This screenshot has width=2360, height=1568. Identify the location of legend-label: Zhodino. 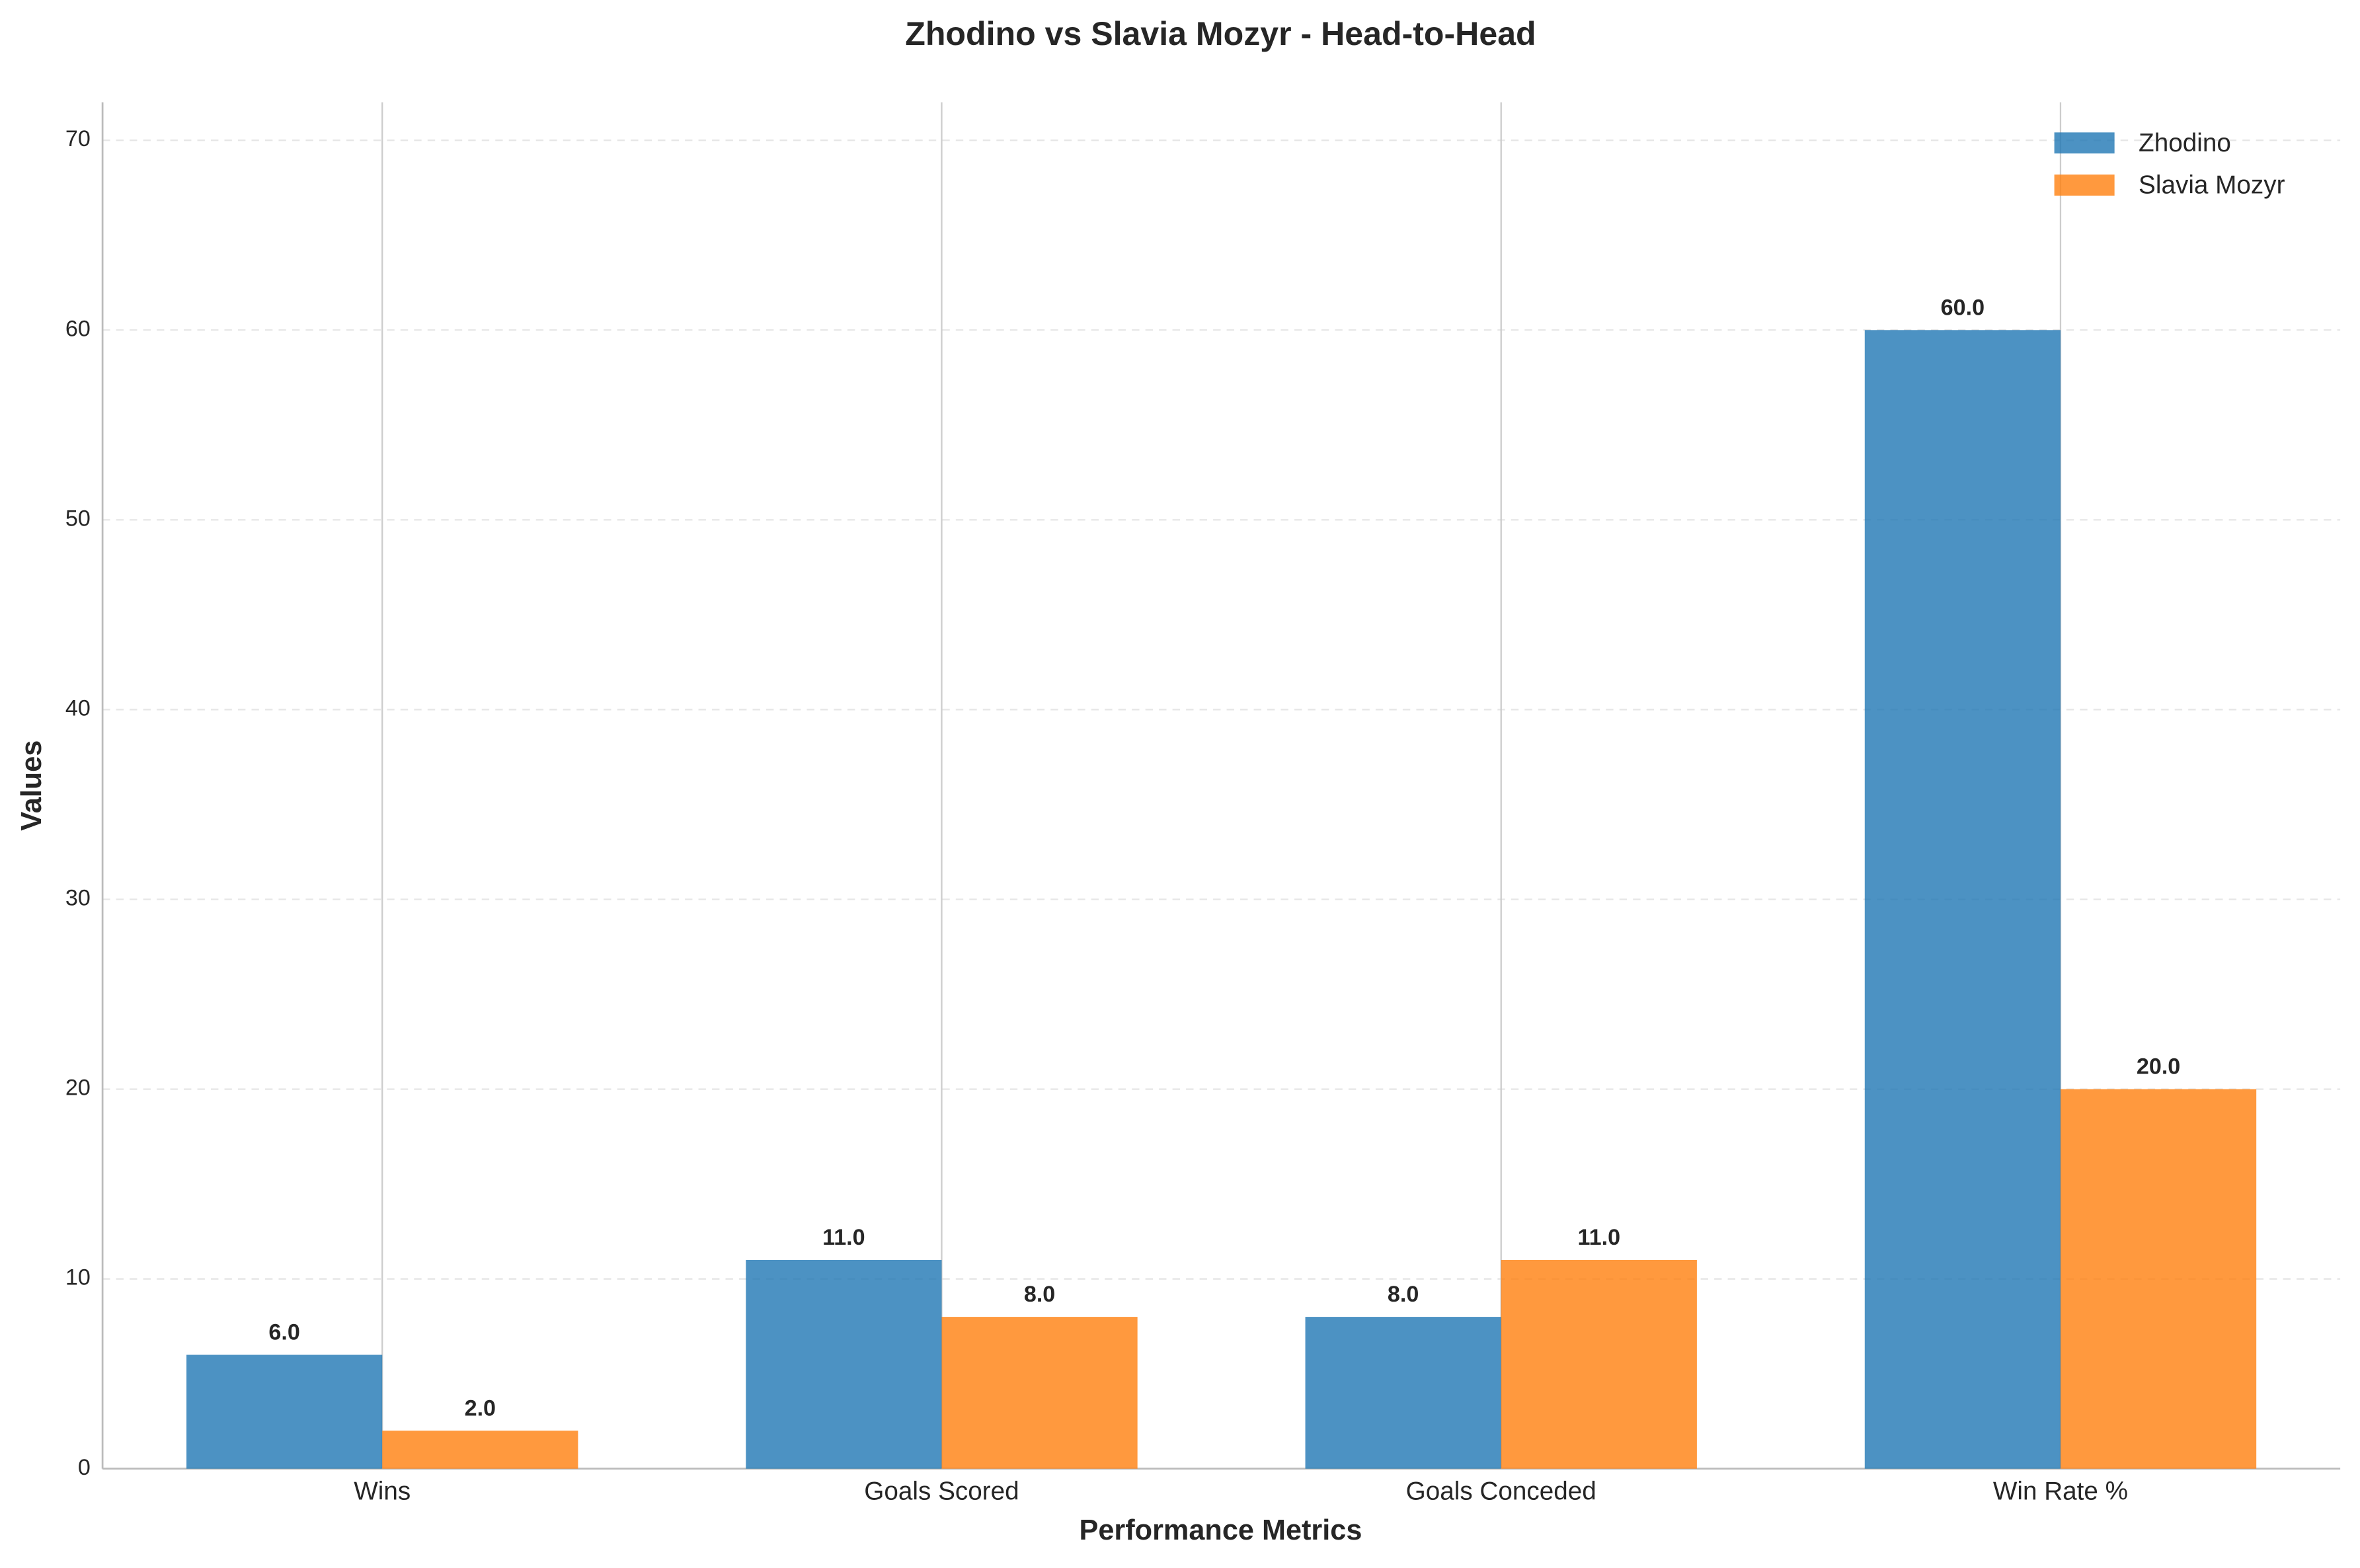
(2185, 143).